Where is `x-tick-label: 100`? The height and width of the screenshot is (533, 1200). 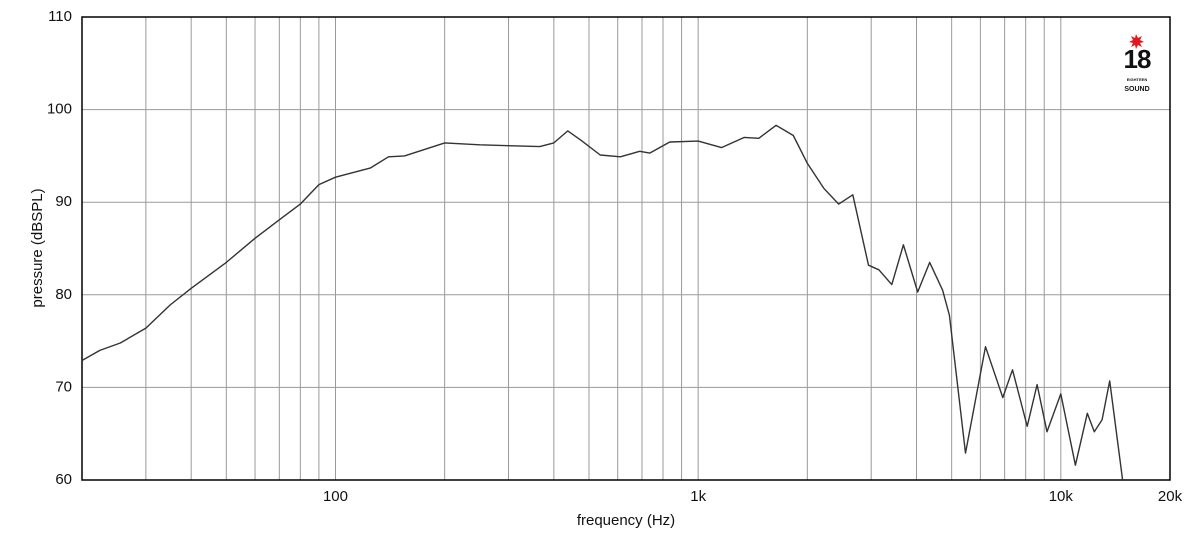 x-tick-label: 100 is located at coordinates (335, 496).